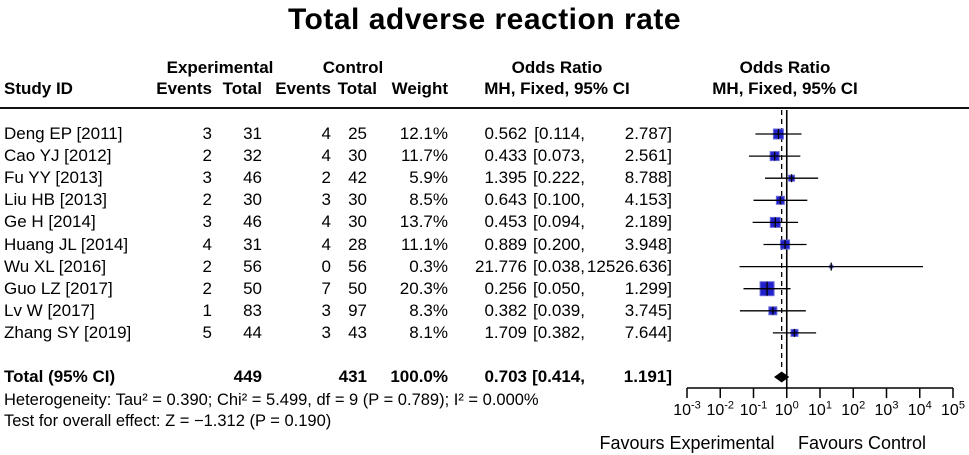 The width and height of the screenshot is (969, 455). I want to click on header-exp-events: Events, so click(184, 88).